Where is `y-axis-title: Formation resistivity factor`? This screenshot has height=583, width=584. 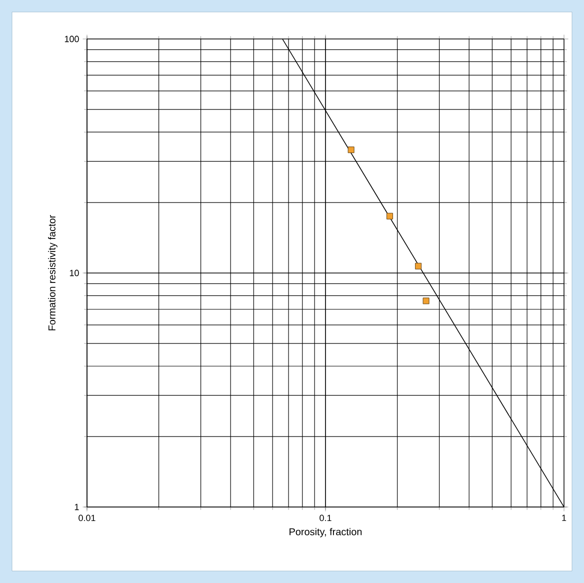 y-axis-title: Formation resistivity factor is located at coordinates (53, 272).